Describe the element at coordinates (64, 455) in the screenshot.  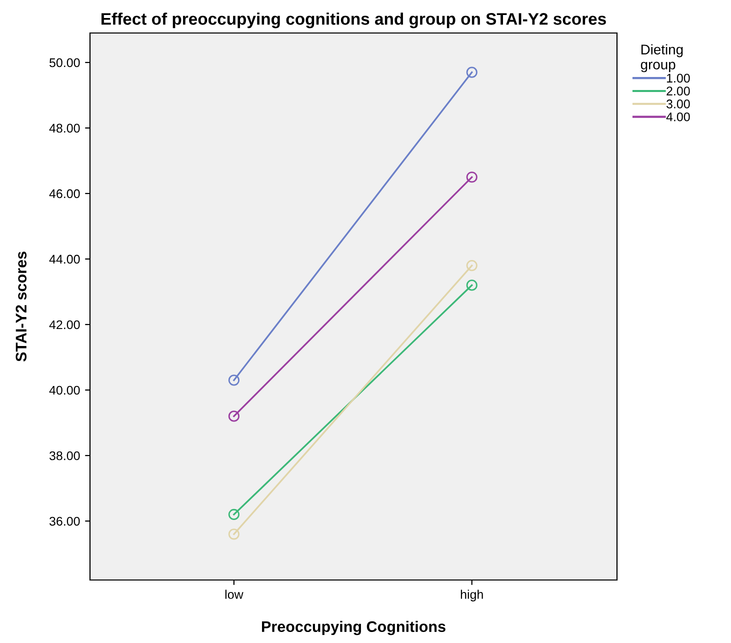
I see `y-tick-label: 38.00` at that location.